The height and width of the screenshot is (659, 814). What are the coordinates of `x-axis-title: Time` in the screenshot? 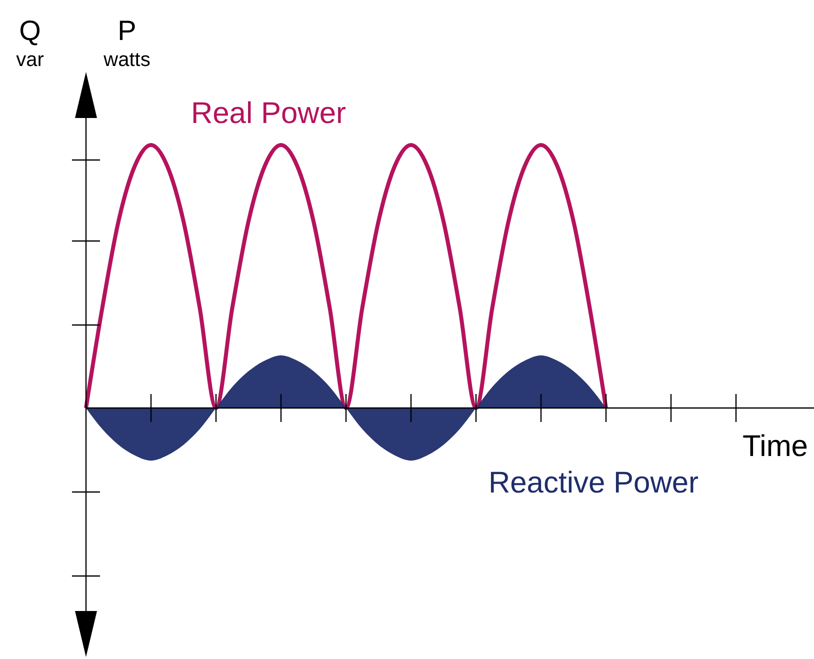 It's located at (775, 446).